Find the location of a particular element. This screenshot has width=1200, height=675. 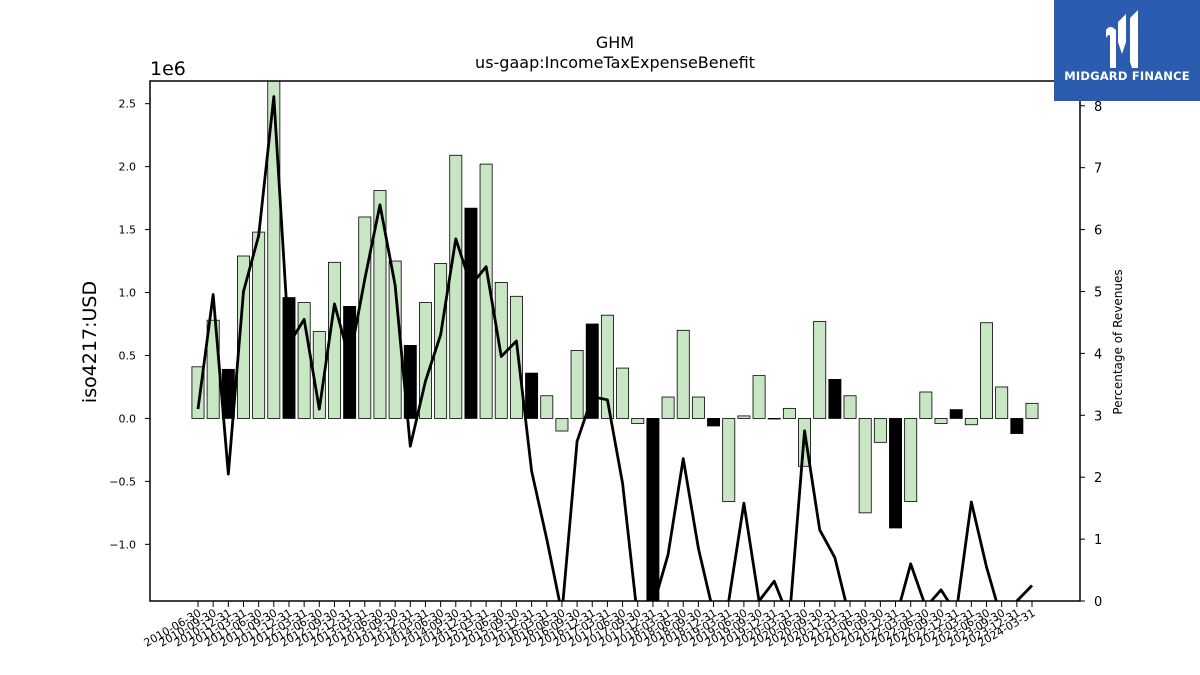

y2-tick-label: 6 is located at coordinates (1098, 231).